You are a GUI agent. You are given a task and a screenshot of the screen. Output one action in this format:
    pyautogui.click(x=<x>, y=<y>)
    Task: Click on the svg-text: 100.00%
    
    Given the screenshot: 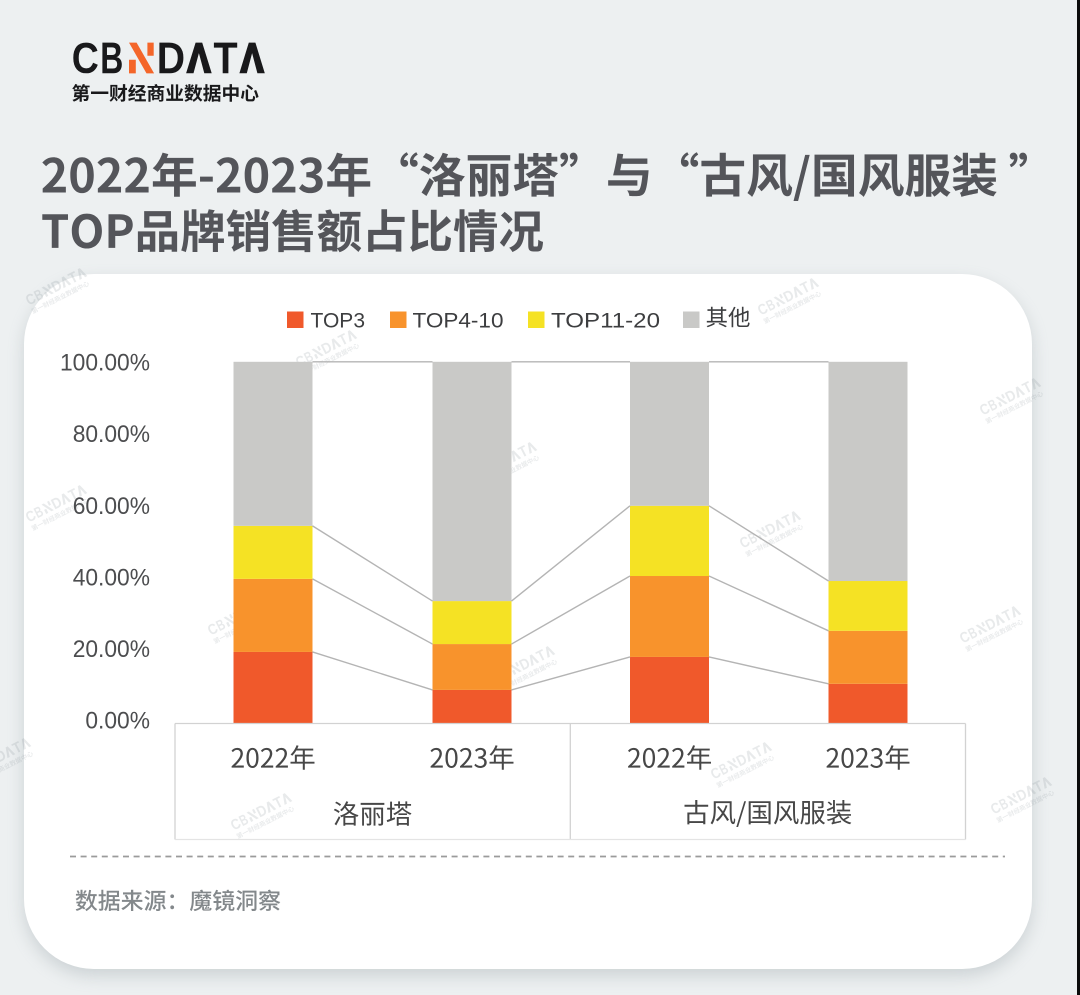 What is the action you would take?
    pyautogui.click(x=105, y=363)
    